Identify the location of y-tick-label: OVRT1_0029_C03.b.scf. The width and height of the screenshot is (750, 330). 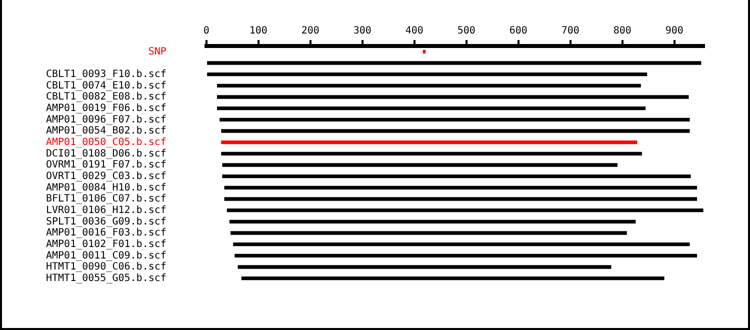
(106, 176).